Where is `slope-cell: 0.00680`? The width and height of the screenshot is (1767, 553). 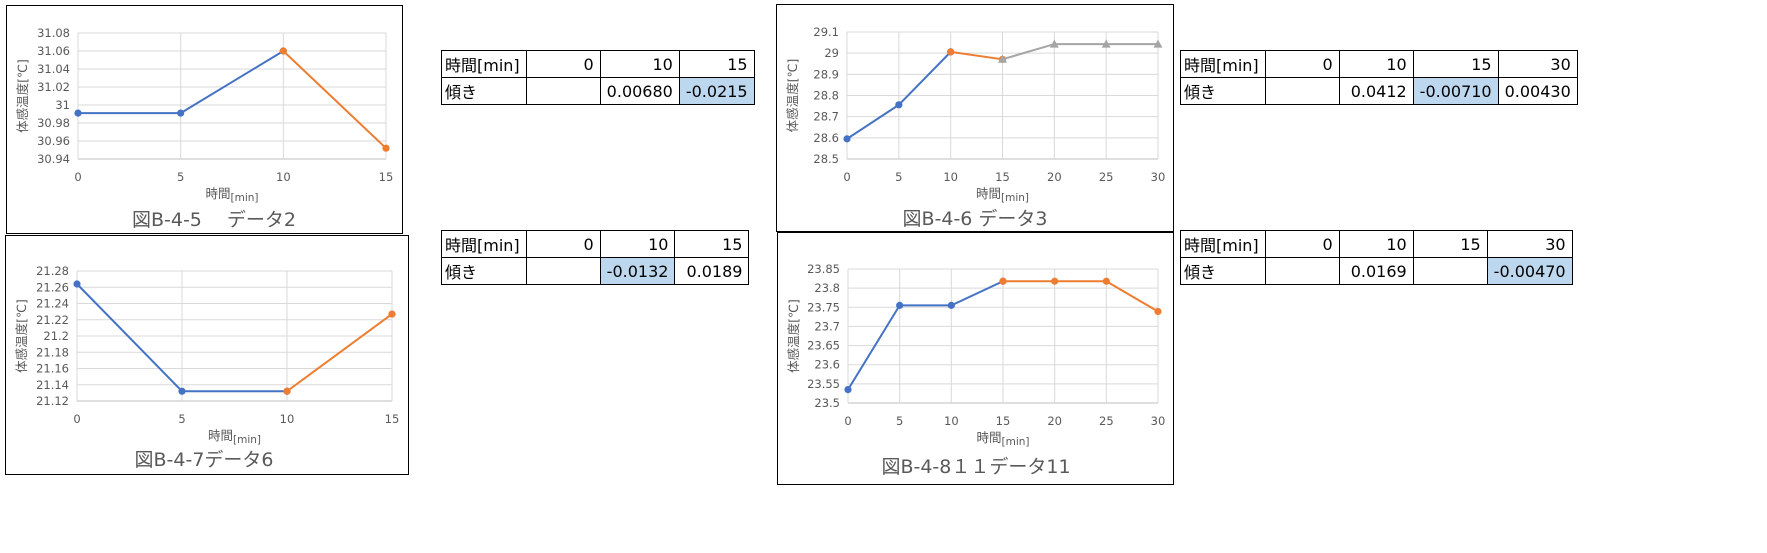
slope-cell: 0.00680 is located at coordinates (639, 91).